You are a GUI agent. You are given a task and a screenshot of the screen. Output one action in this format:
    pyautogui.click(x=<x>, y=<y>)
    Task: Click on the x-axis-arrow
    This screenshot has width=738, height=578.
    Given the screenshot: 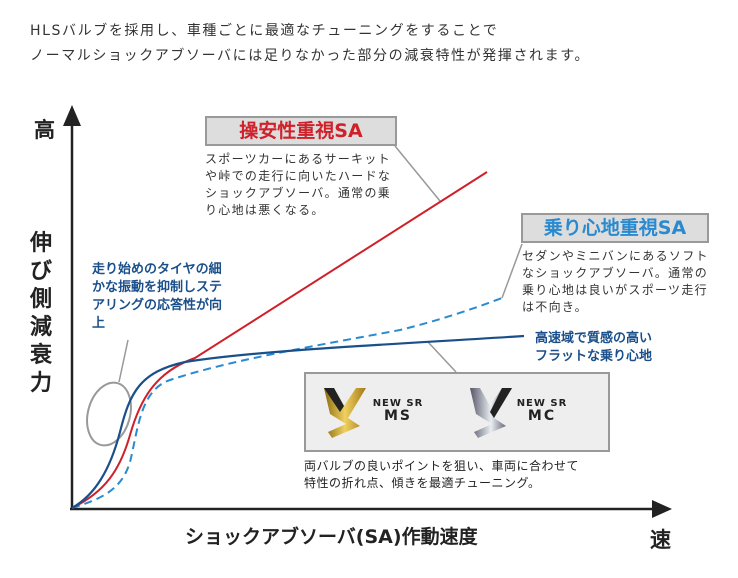 What is the action you would take?
    pyautogui.click(x=662, y=509)
    